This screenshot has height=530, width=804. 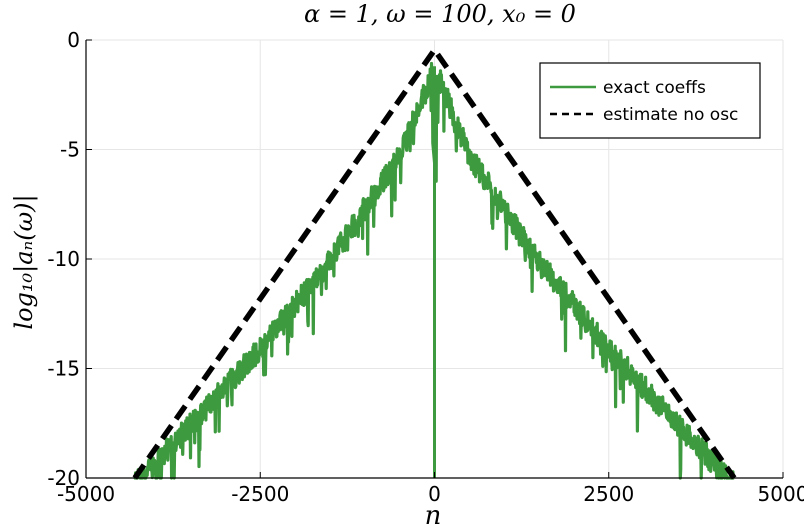 I want to click on legend-label-exact-coeffs: exact coeffs, so click(x=654, y=88).